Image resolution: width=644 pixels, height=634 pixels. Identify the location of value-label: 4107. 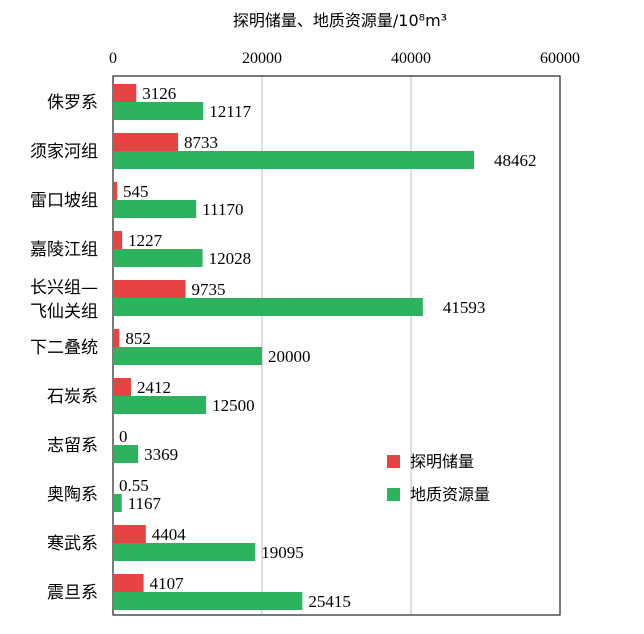
(167, 583).